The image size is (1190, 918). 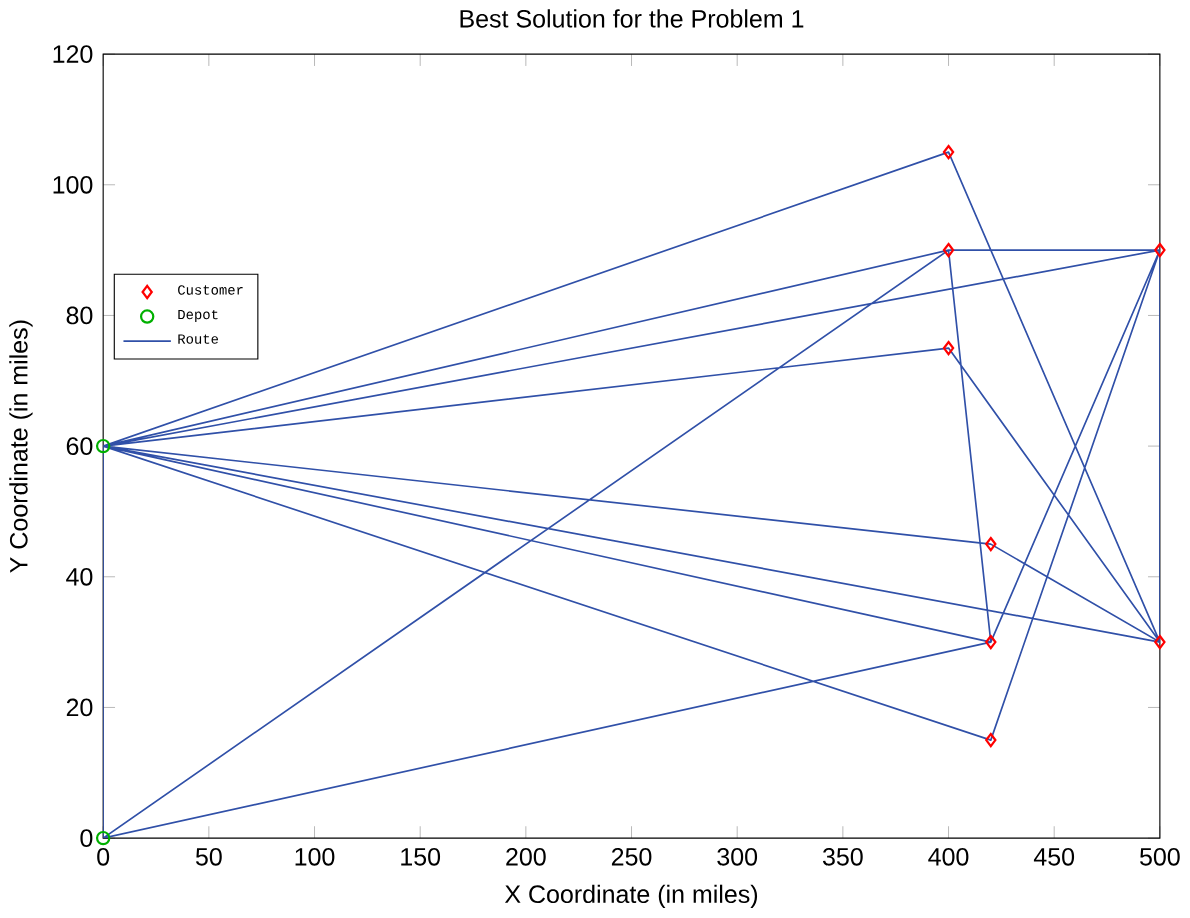 What do you see at coordinates (86, 838) in the screenshot?
I see `y-tick-label: 0` at bounding box center [86, 838].